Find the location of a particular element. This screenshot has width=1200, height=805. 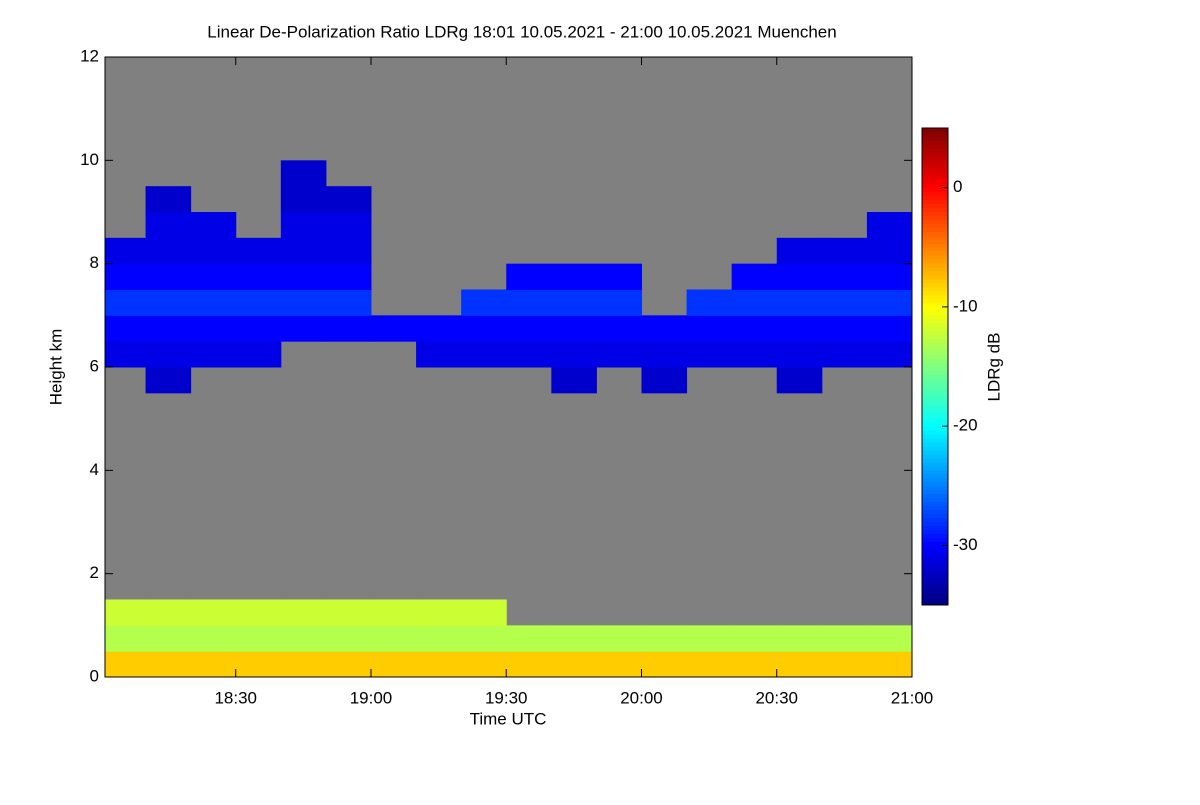

y-tick-label: 2 is located at coordinates (94, 572).